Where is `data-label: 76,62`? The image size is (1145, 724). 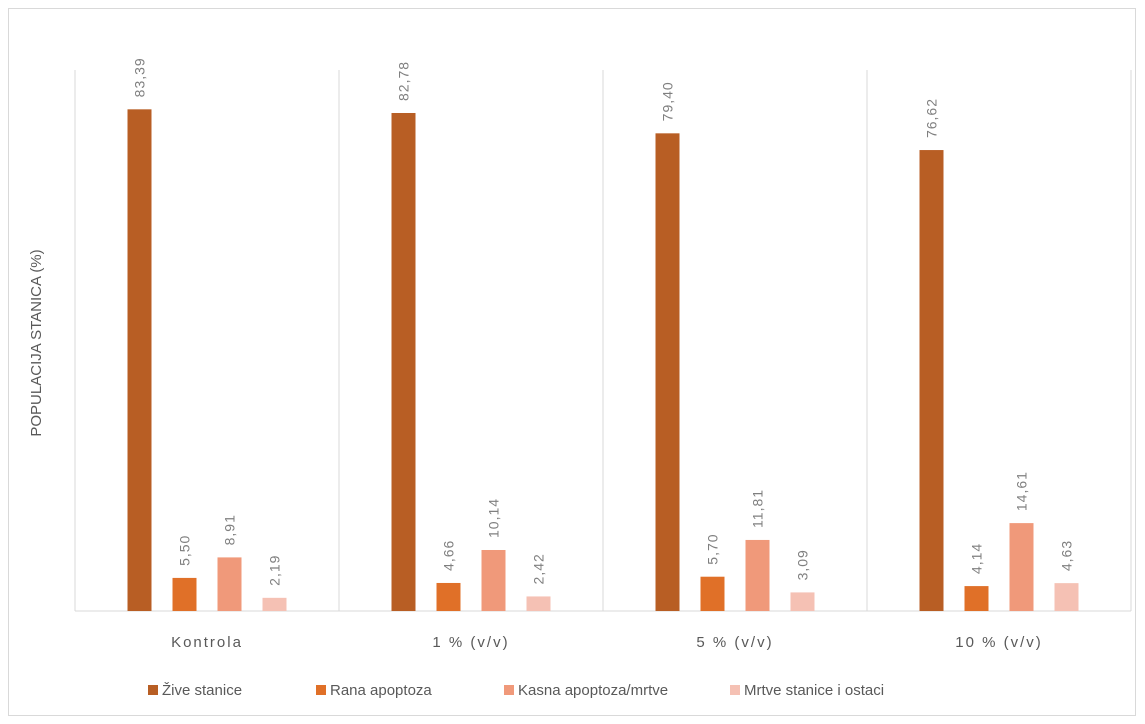
data-label: 76,62 is located at coordinates (932, 118).